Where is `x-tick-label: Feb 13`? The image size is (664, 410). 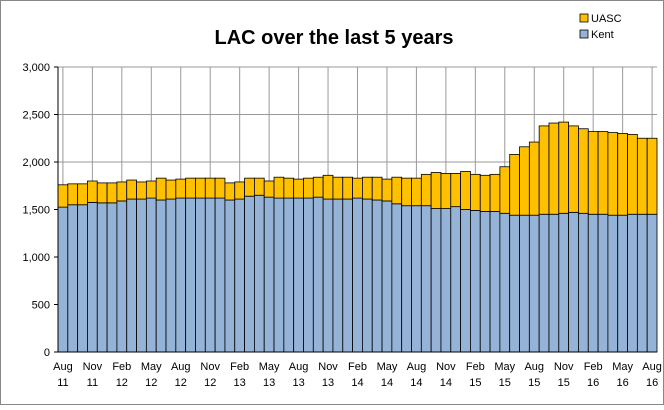 x-tick-label: Feb 13 is located at coordinates (239, 375).